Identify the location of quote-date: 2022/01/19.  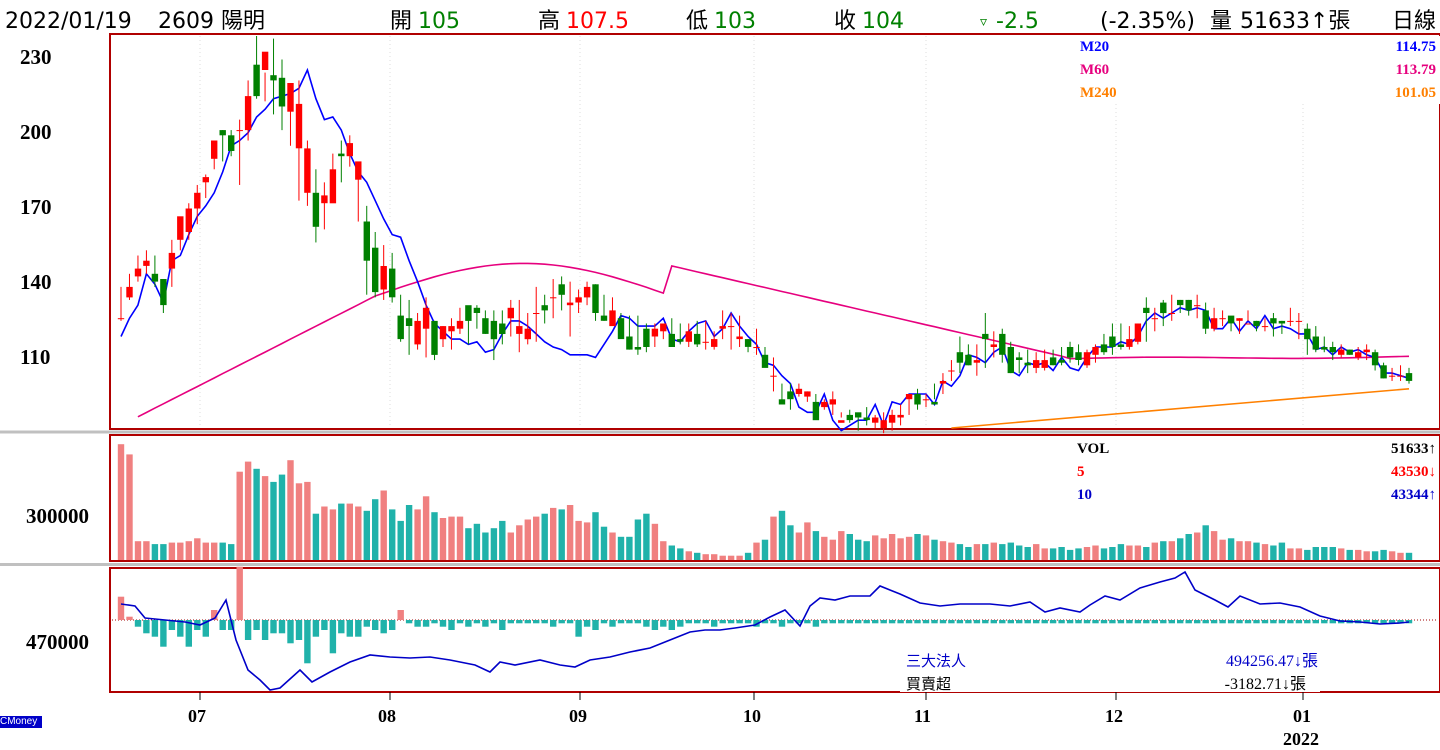
(68, 21).